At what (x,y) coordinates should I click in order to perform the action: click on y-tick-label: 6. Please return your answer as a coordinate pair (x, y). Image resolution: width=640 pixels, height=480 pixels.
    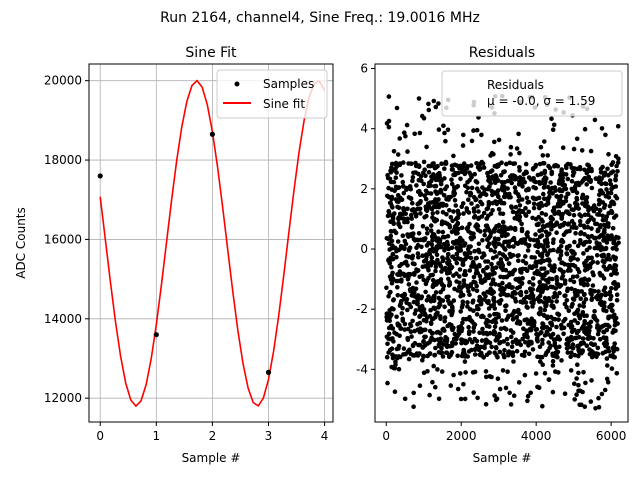
    Looking at the image, I should click on (364, 69).